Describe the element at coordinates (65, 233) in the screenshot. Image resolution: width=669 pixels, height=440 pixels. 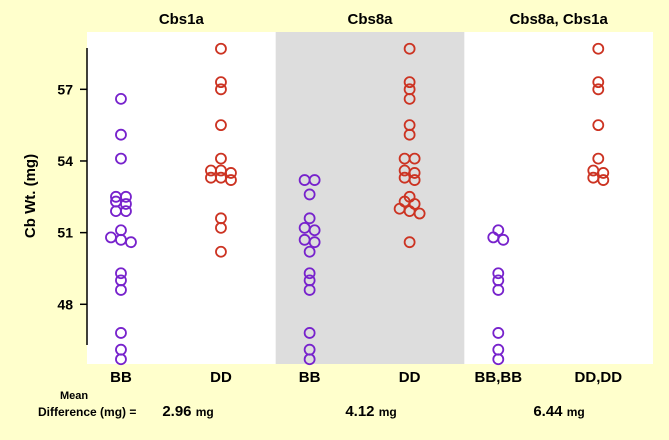
I see `y-tick-label: 51` at that location.